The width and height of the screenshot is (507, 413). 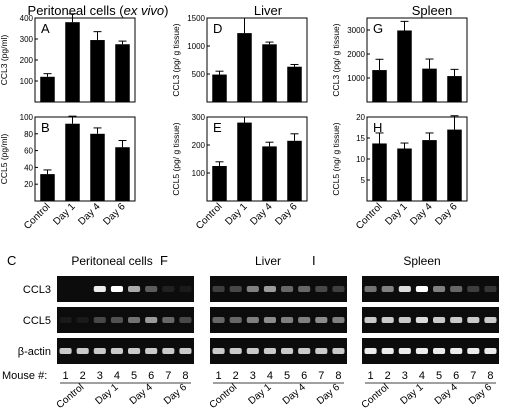 I want to click on mouse-number: 8, so click(x=185, y=376).